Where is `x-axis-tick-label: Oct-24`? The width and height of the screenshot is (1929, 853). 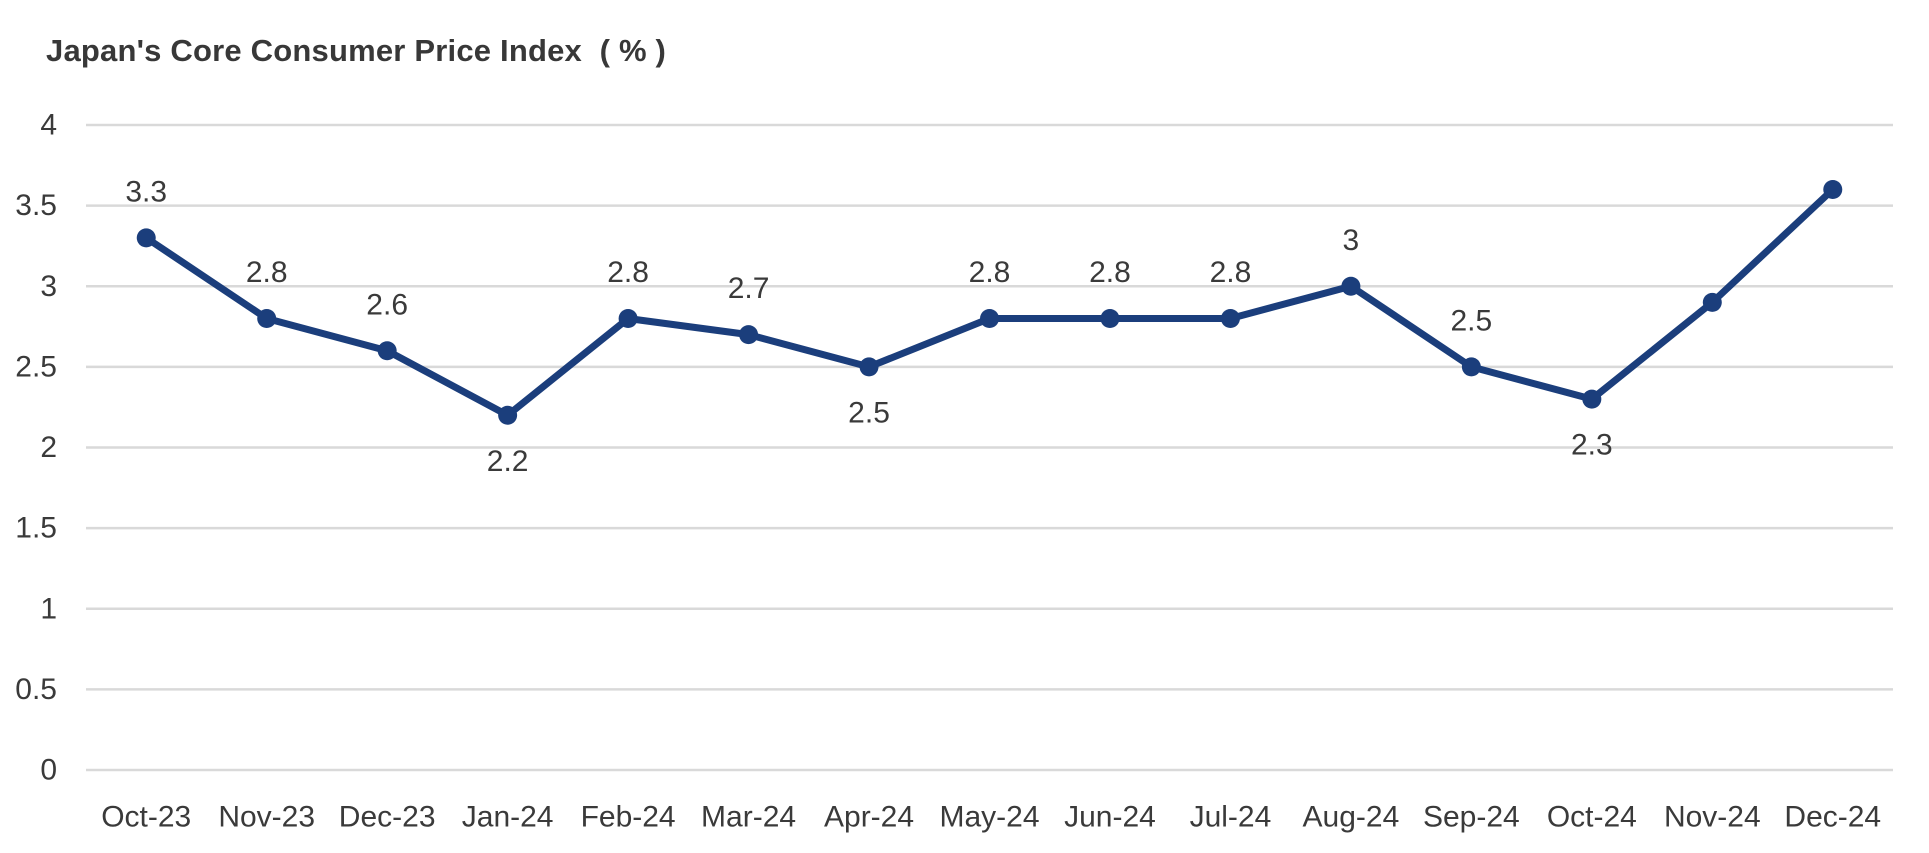
x-axis-tick-label: Oct-24 is located at coordinates (1592, 817).